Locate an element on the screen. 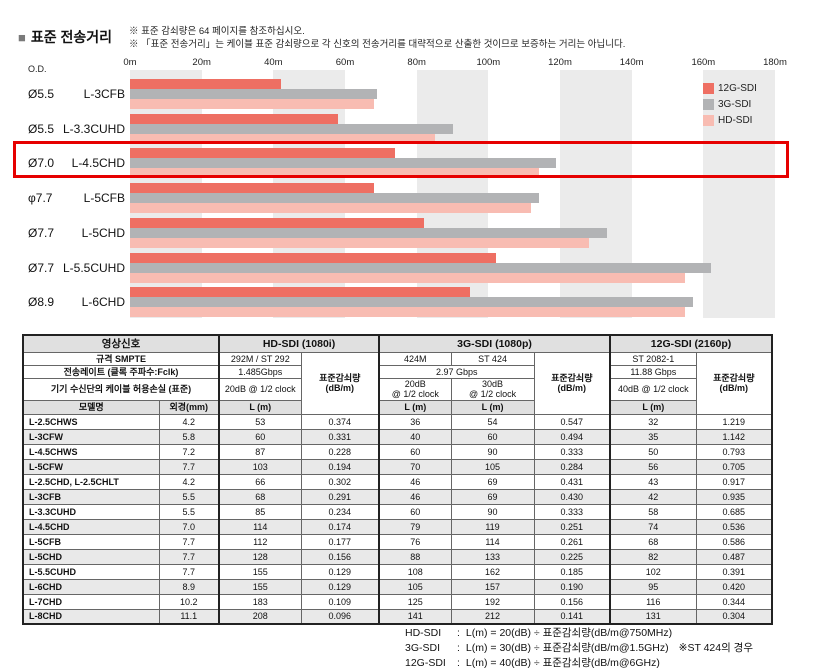 The width and height of the screenshot is (831, 672). table-row: L-4.5CHWS 7.2 87 0.228 60 90 0.333 50 0.793 is located at coordinates (397, 451).